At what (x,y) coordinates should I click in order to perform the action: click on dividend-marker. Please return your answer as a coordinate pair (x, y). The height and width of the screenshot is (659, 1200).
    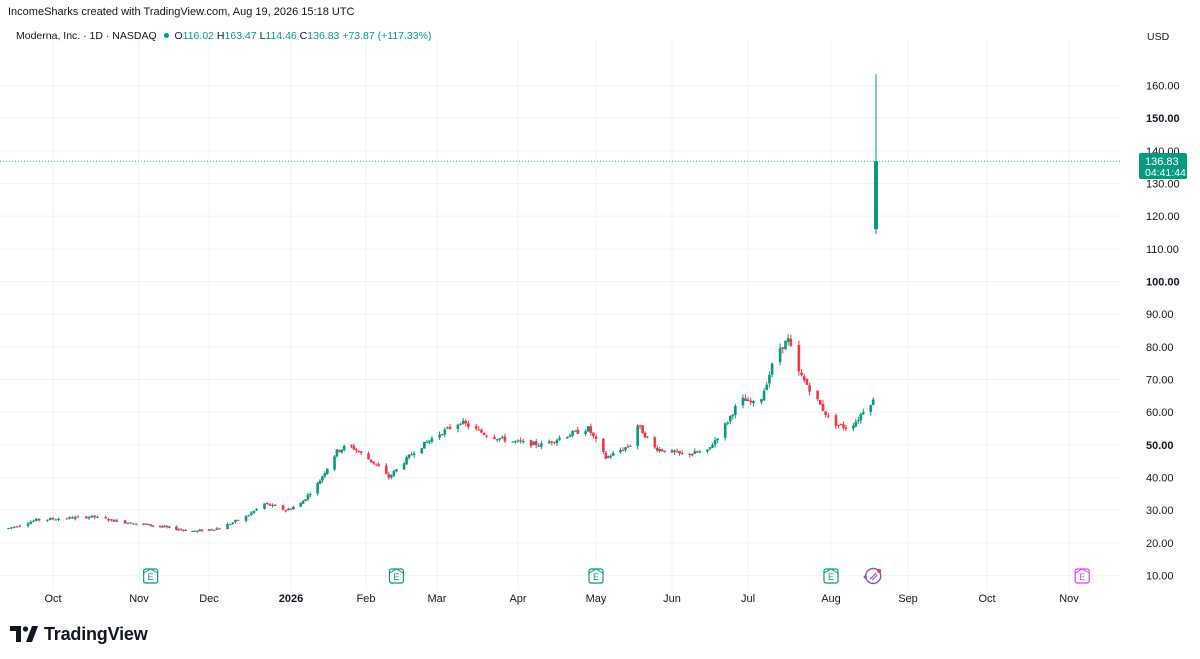
    Looking at the image, I should click on (872, 576).